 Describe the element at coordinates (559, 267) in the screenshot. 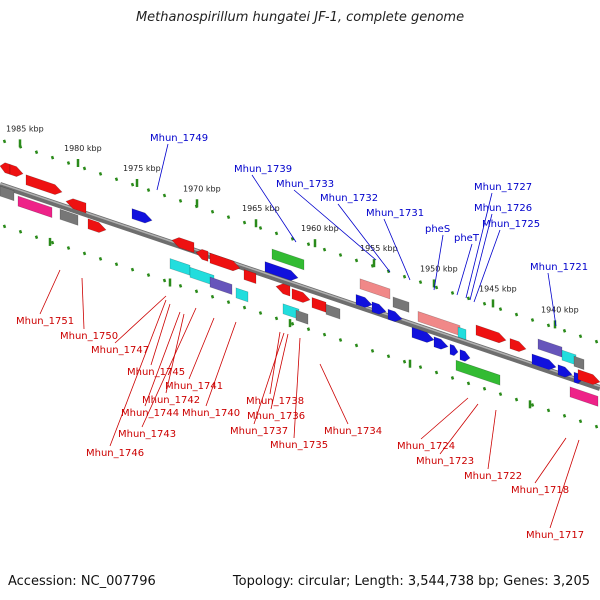

I see `gene-label-top: Mhun_1721` at that location.